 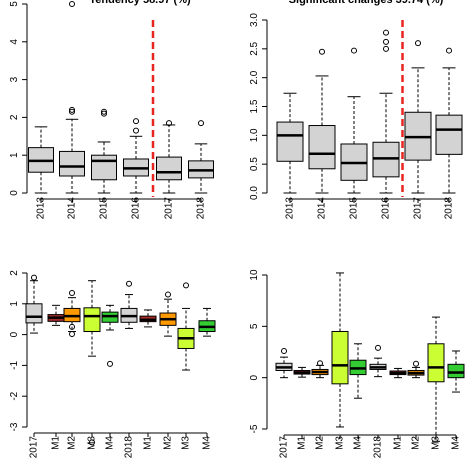 I want to click on y-tick-label: 1, so click(x=14, y=155).